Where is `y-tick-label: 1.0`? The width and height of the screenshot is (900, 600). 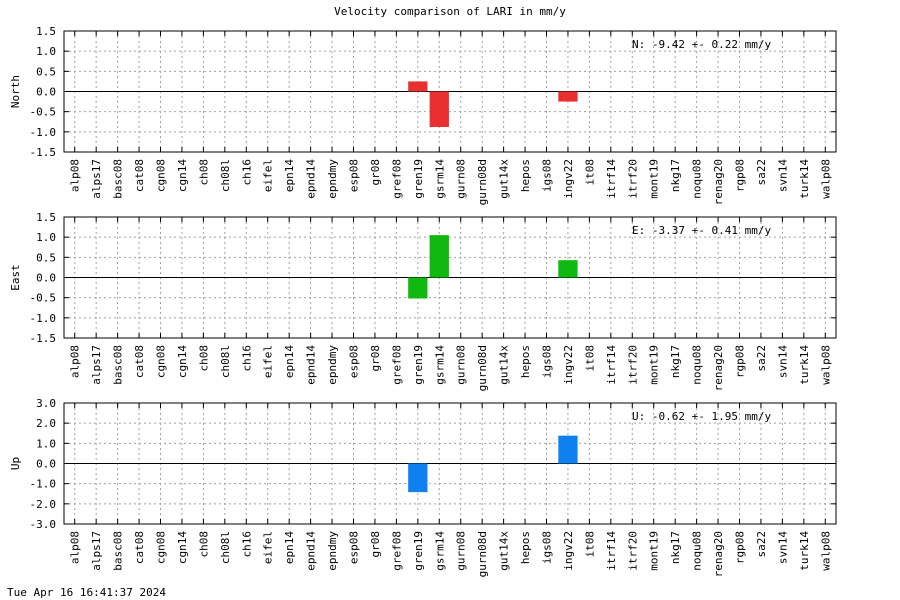 y-tick-label: 1.0 is located at coordinates (46, 237).